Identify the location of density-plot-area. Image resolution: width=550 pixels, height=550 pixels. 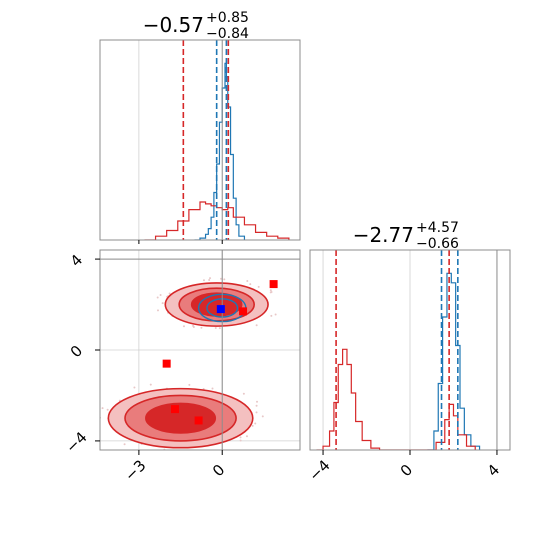
(196, 352).